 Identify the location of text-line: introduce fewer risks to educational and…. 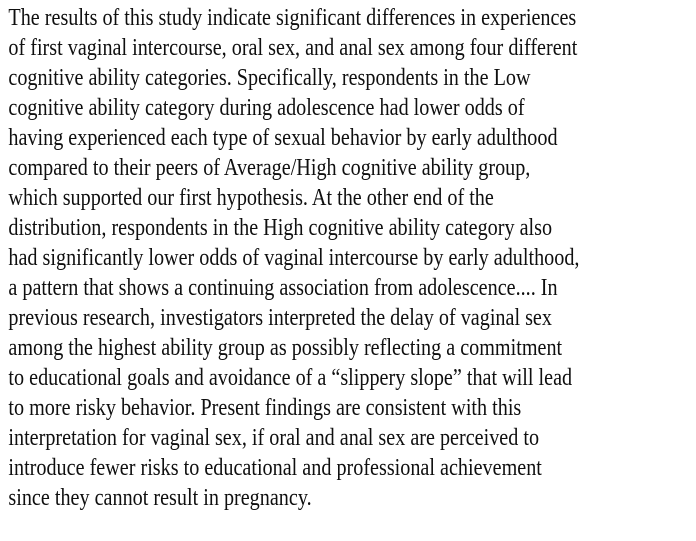
(275, 468).